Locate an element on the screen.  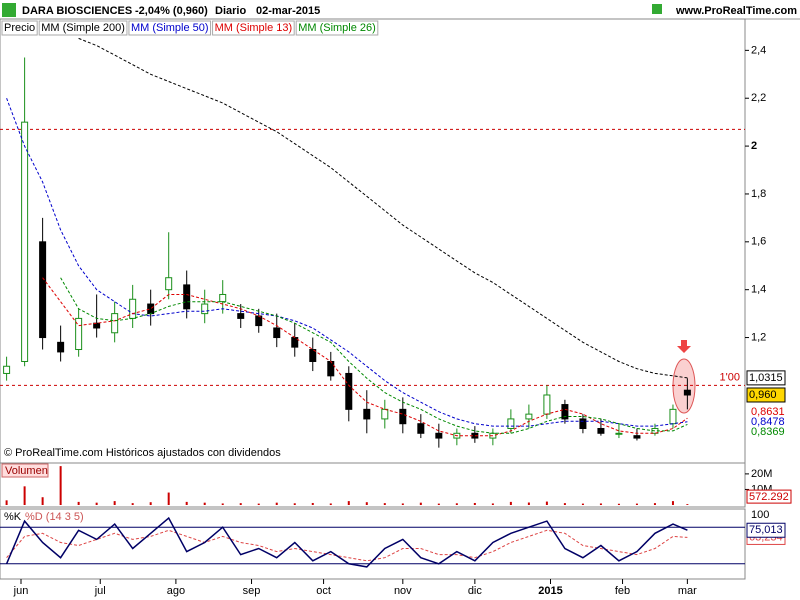
legend-entry: MM (Simple 26) is located at coordinates (337, 28).